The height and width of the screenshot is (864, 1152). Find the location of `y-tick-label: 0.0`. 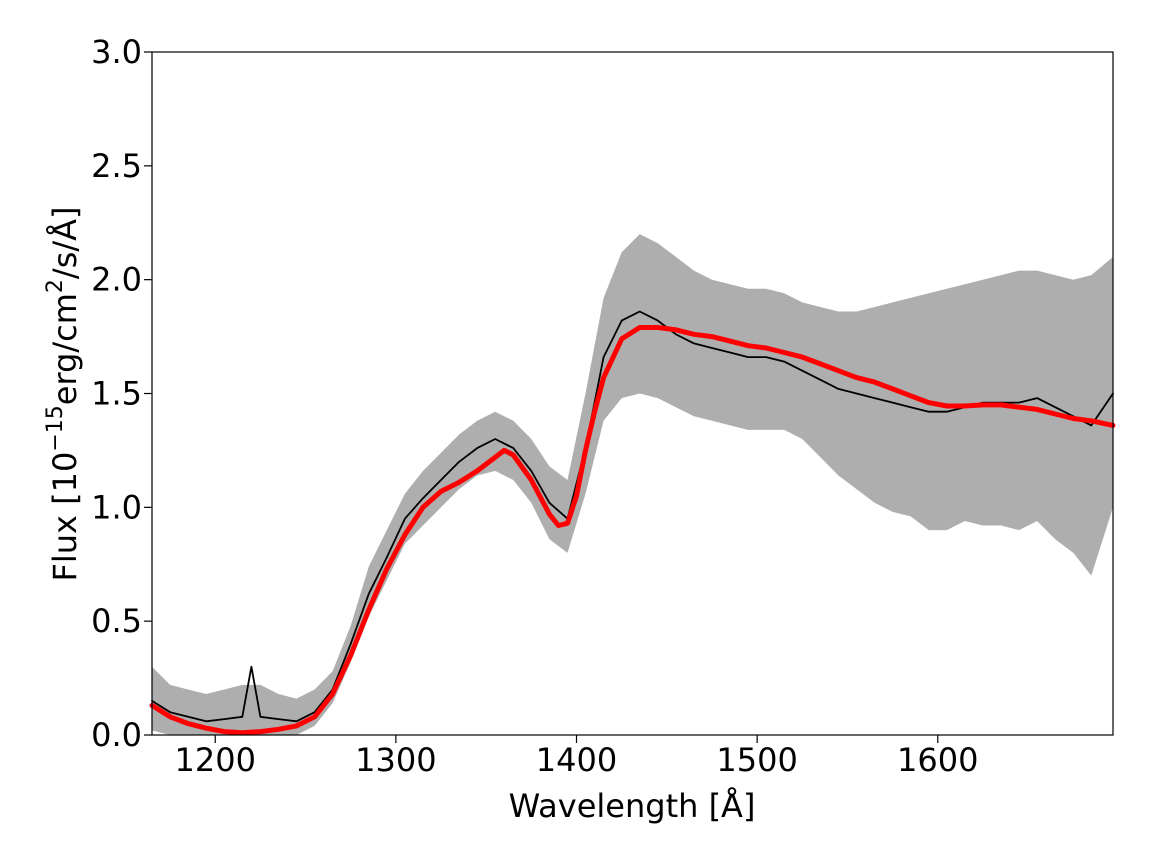

y-tick-label: 0.0 is located at coordinates (116, 735).